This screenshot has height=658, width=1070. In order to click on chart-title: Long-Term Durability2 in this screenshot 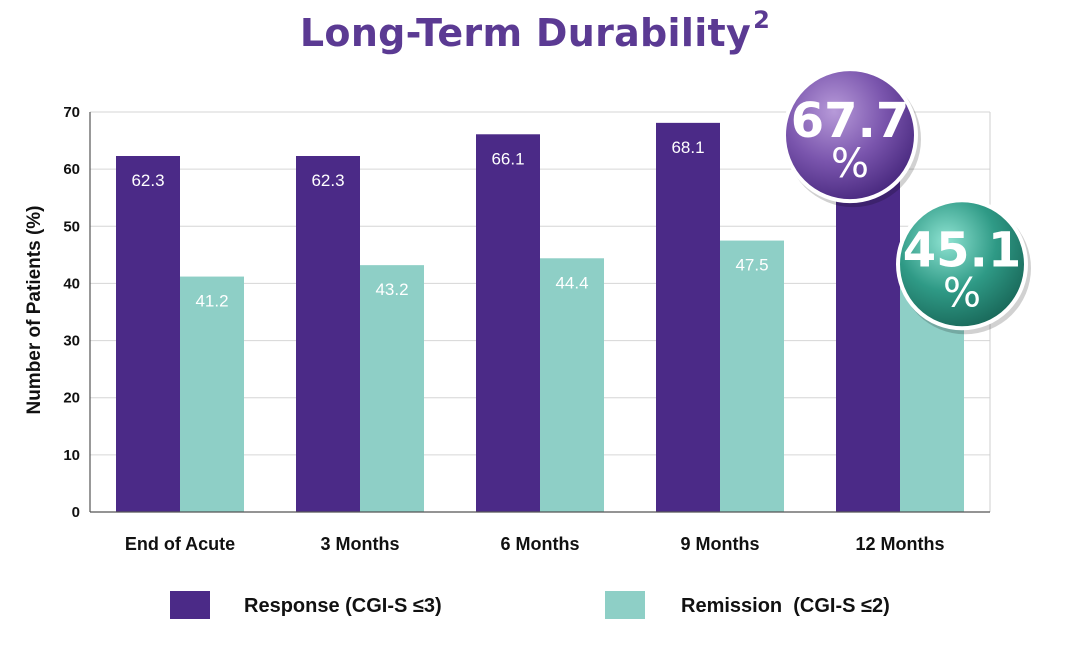, I will do `click(535, 30)`.